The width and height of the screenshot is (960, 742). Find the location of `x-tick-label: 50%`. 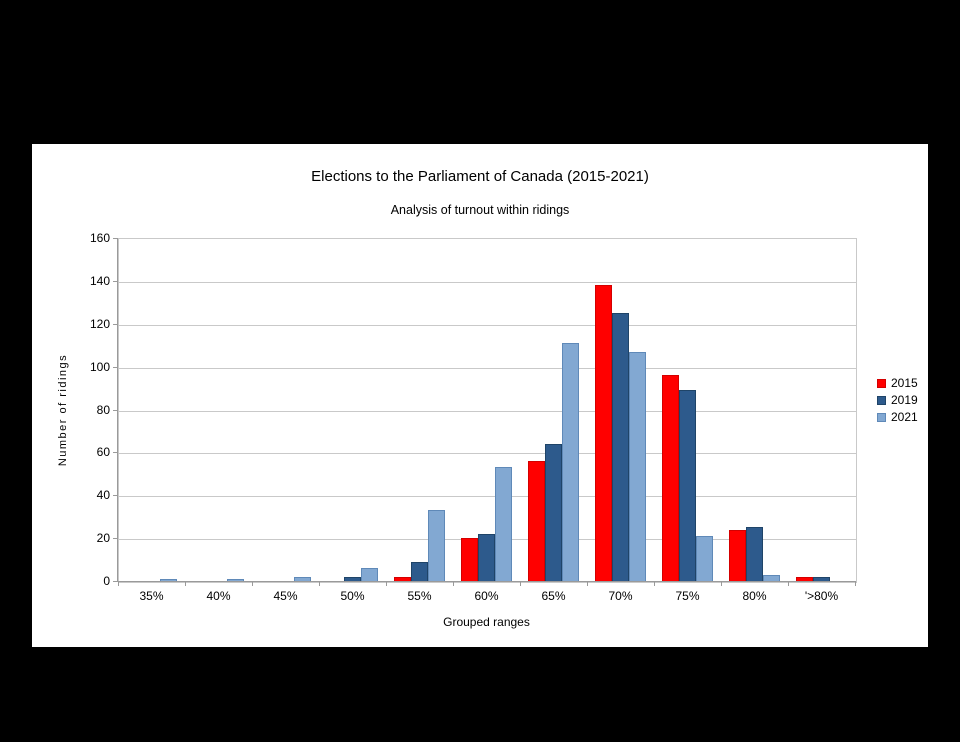

x-tick-label: 50% is located at coordinates (352, 596).